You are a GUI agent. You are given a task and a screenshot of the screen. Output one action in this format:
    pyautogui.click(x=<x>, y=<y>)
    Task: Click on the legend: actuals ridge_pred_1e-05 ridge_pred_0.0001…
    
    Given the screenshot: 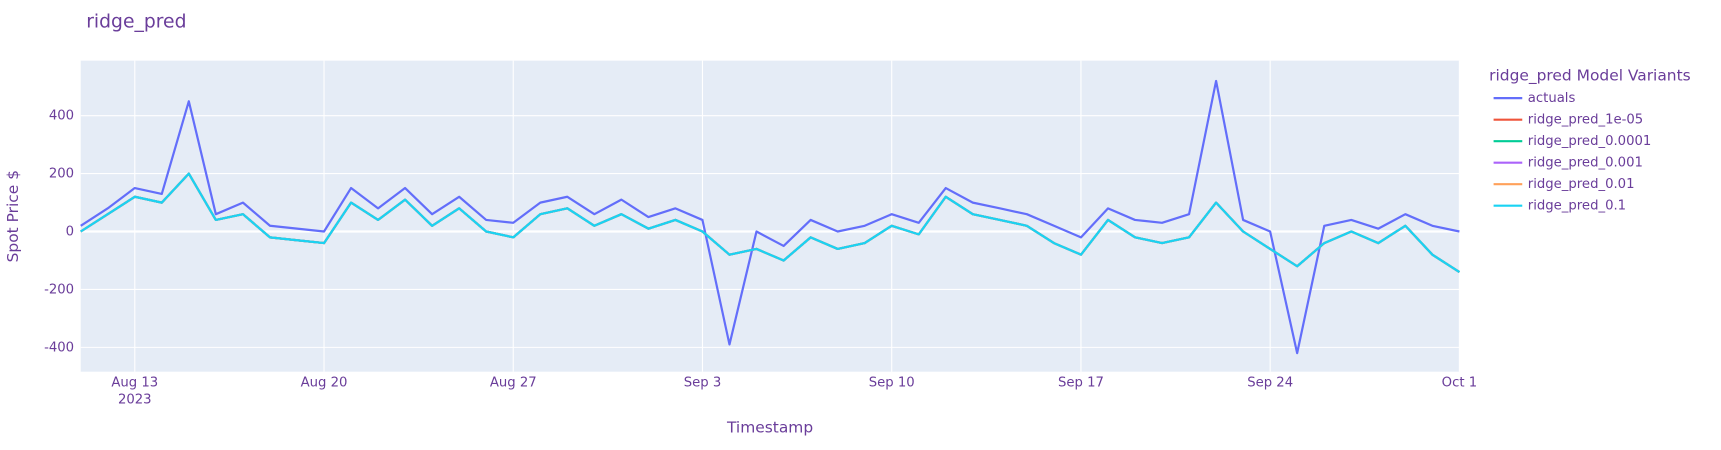 What is the action you would take?
    pyautogui.click(x=1572, y=152)
    